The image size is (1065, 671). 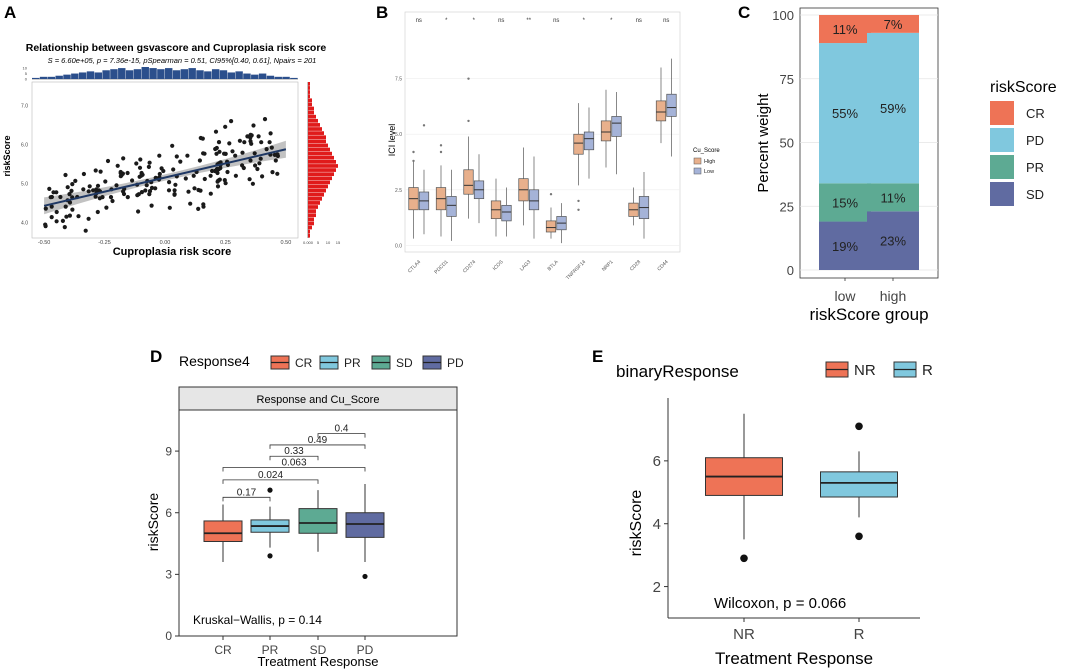 I want to click on chart-c-bar-label: 55%, so click(x=845, y=113).